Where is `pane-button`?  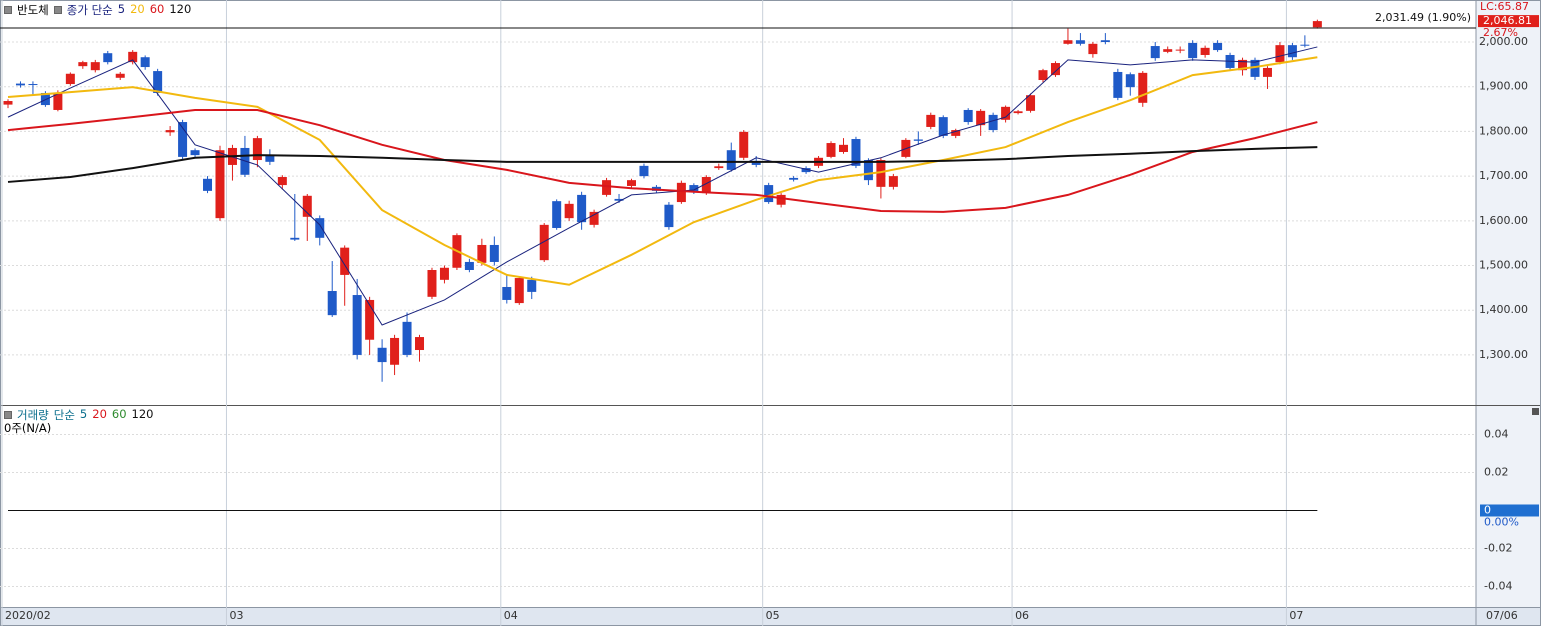 pane-button is located at coordinates (1535, 411).